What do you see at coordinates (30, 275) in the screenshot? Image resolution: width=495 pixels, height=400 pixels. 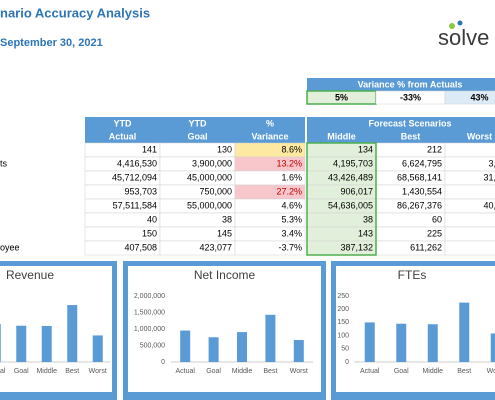 I see `chart-title: Revenue` at bounding box center [30, 275].